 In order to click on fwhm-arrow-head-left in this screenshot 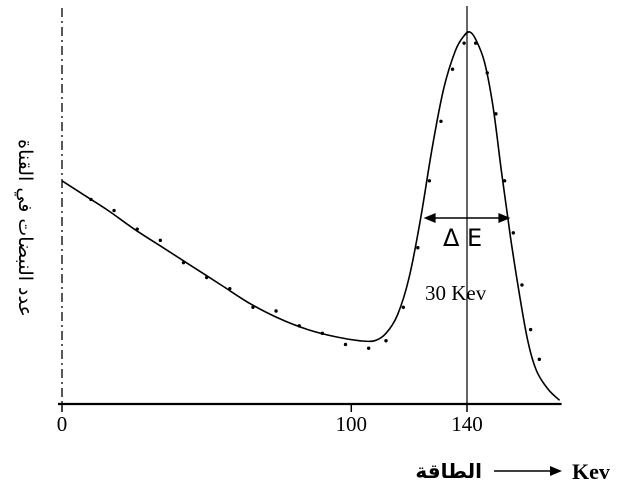, I will do `click(429, 218)`.